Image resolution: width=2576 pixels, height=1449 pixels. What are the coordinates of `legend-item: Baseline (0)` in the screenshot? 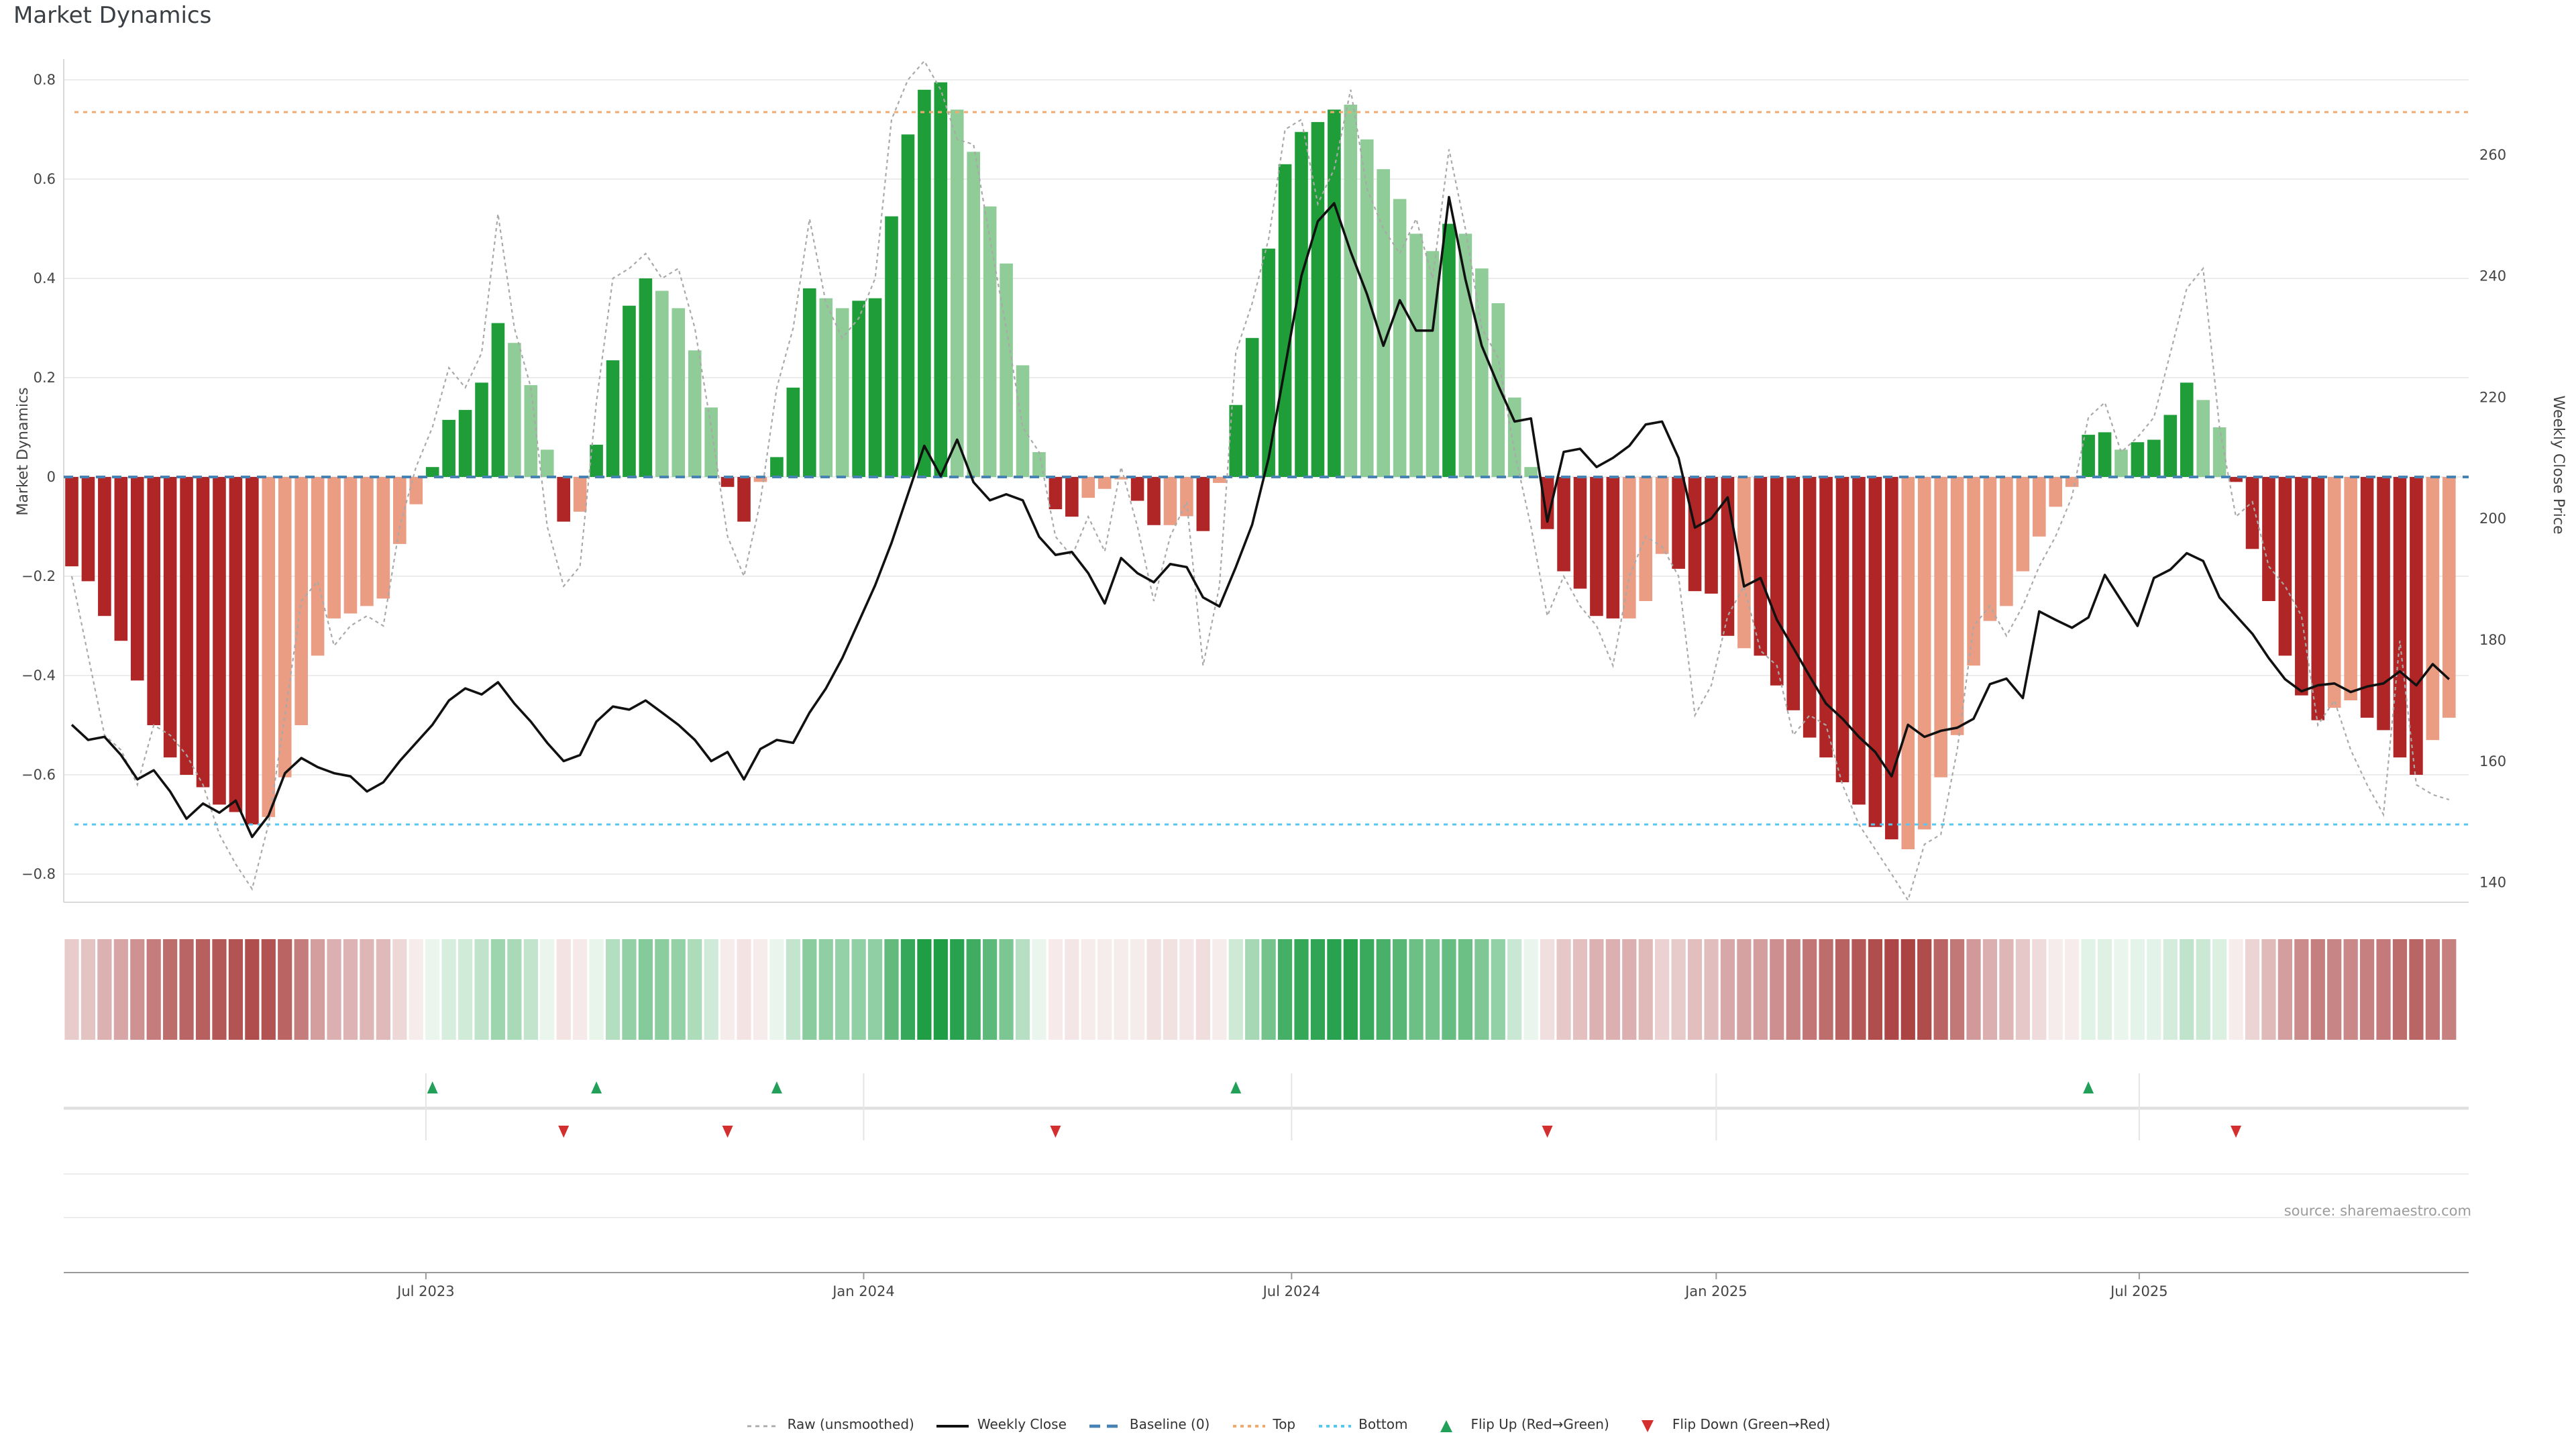 It's located at (1149, 1425).